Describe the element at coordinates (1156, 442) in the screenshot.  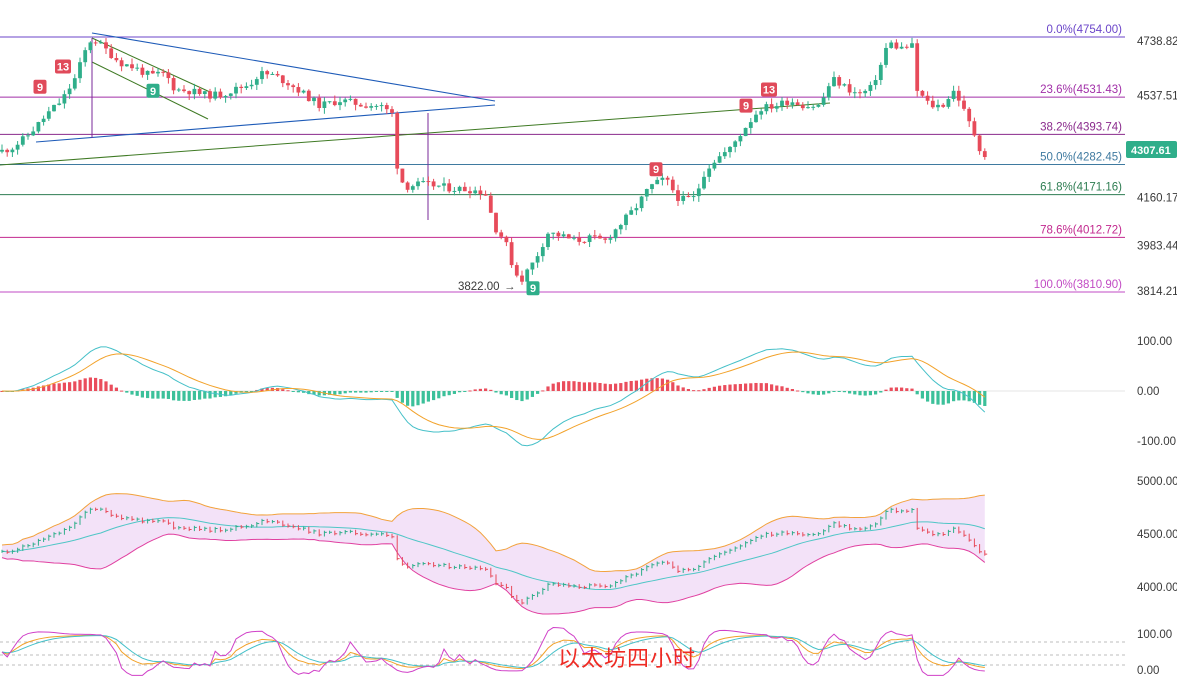
I see `macd-axis-tick: -100.00` at that location.